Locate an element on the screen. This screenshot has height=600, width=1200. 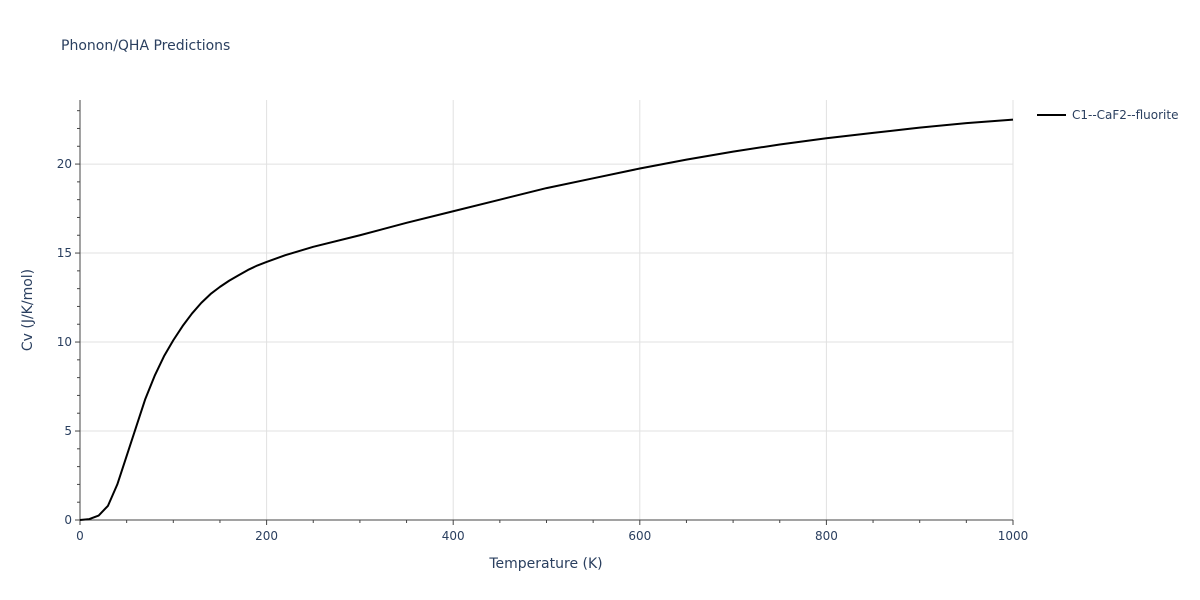
chart-title: Phonon/QHA Predictions is located at coordinates (145, 46).